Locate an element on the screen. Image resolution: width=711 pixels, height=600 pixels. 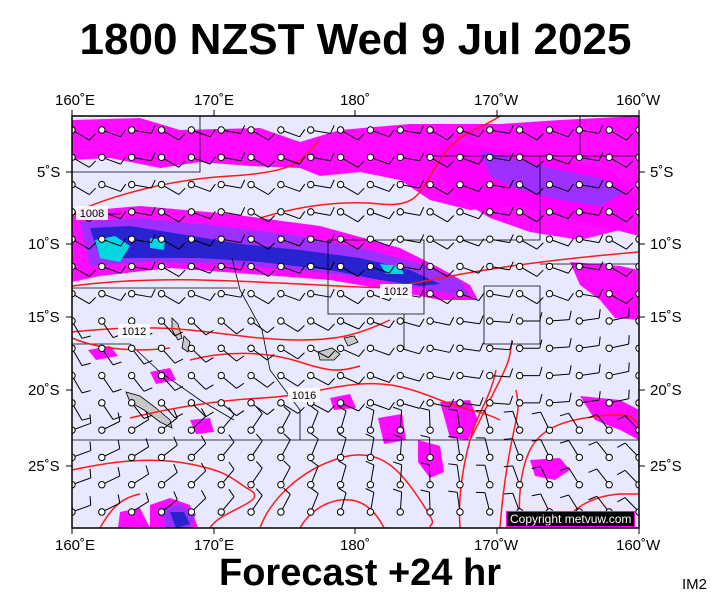
isobar-label-box is located at coordinates (134, 331).